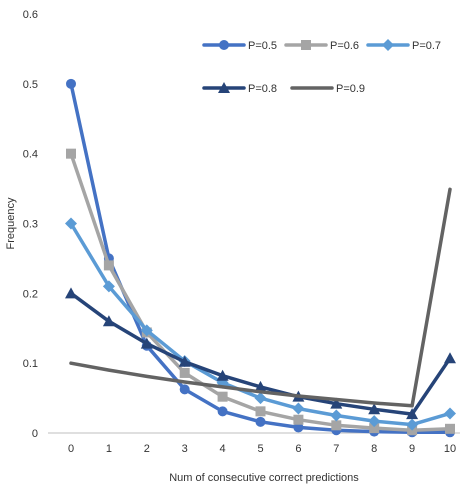  What do you see at coordinates (35, 434) in the screenshot?
I see `y-tick-label: 0` at bounding box center [35, 434].